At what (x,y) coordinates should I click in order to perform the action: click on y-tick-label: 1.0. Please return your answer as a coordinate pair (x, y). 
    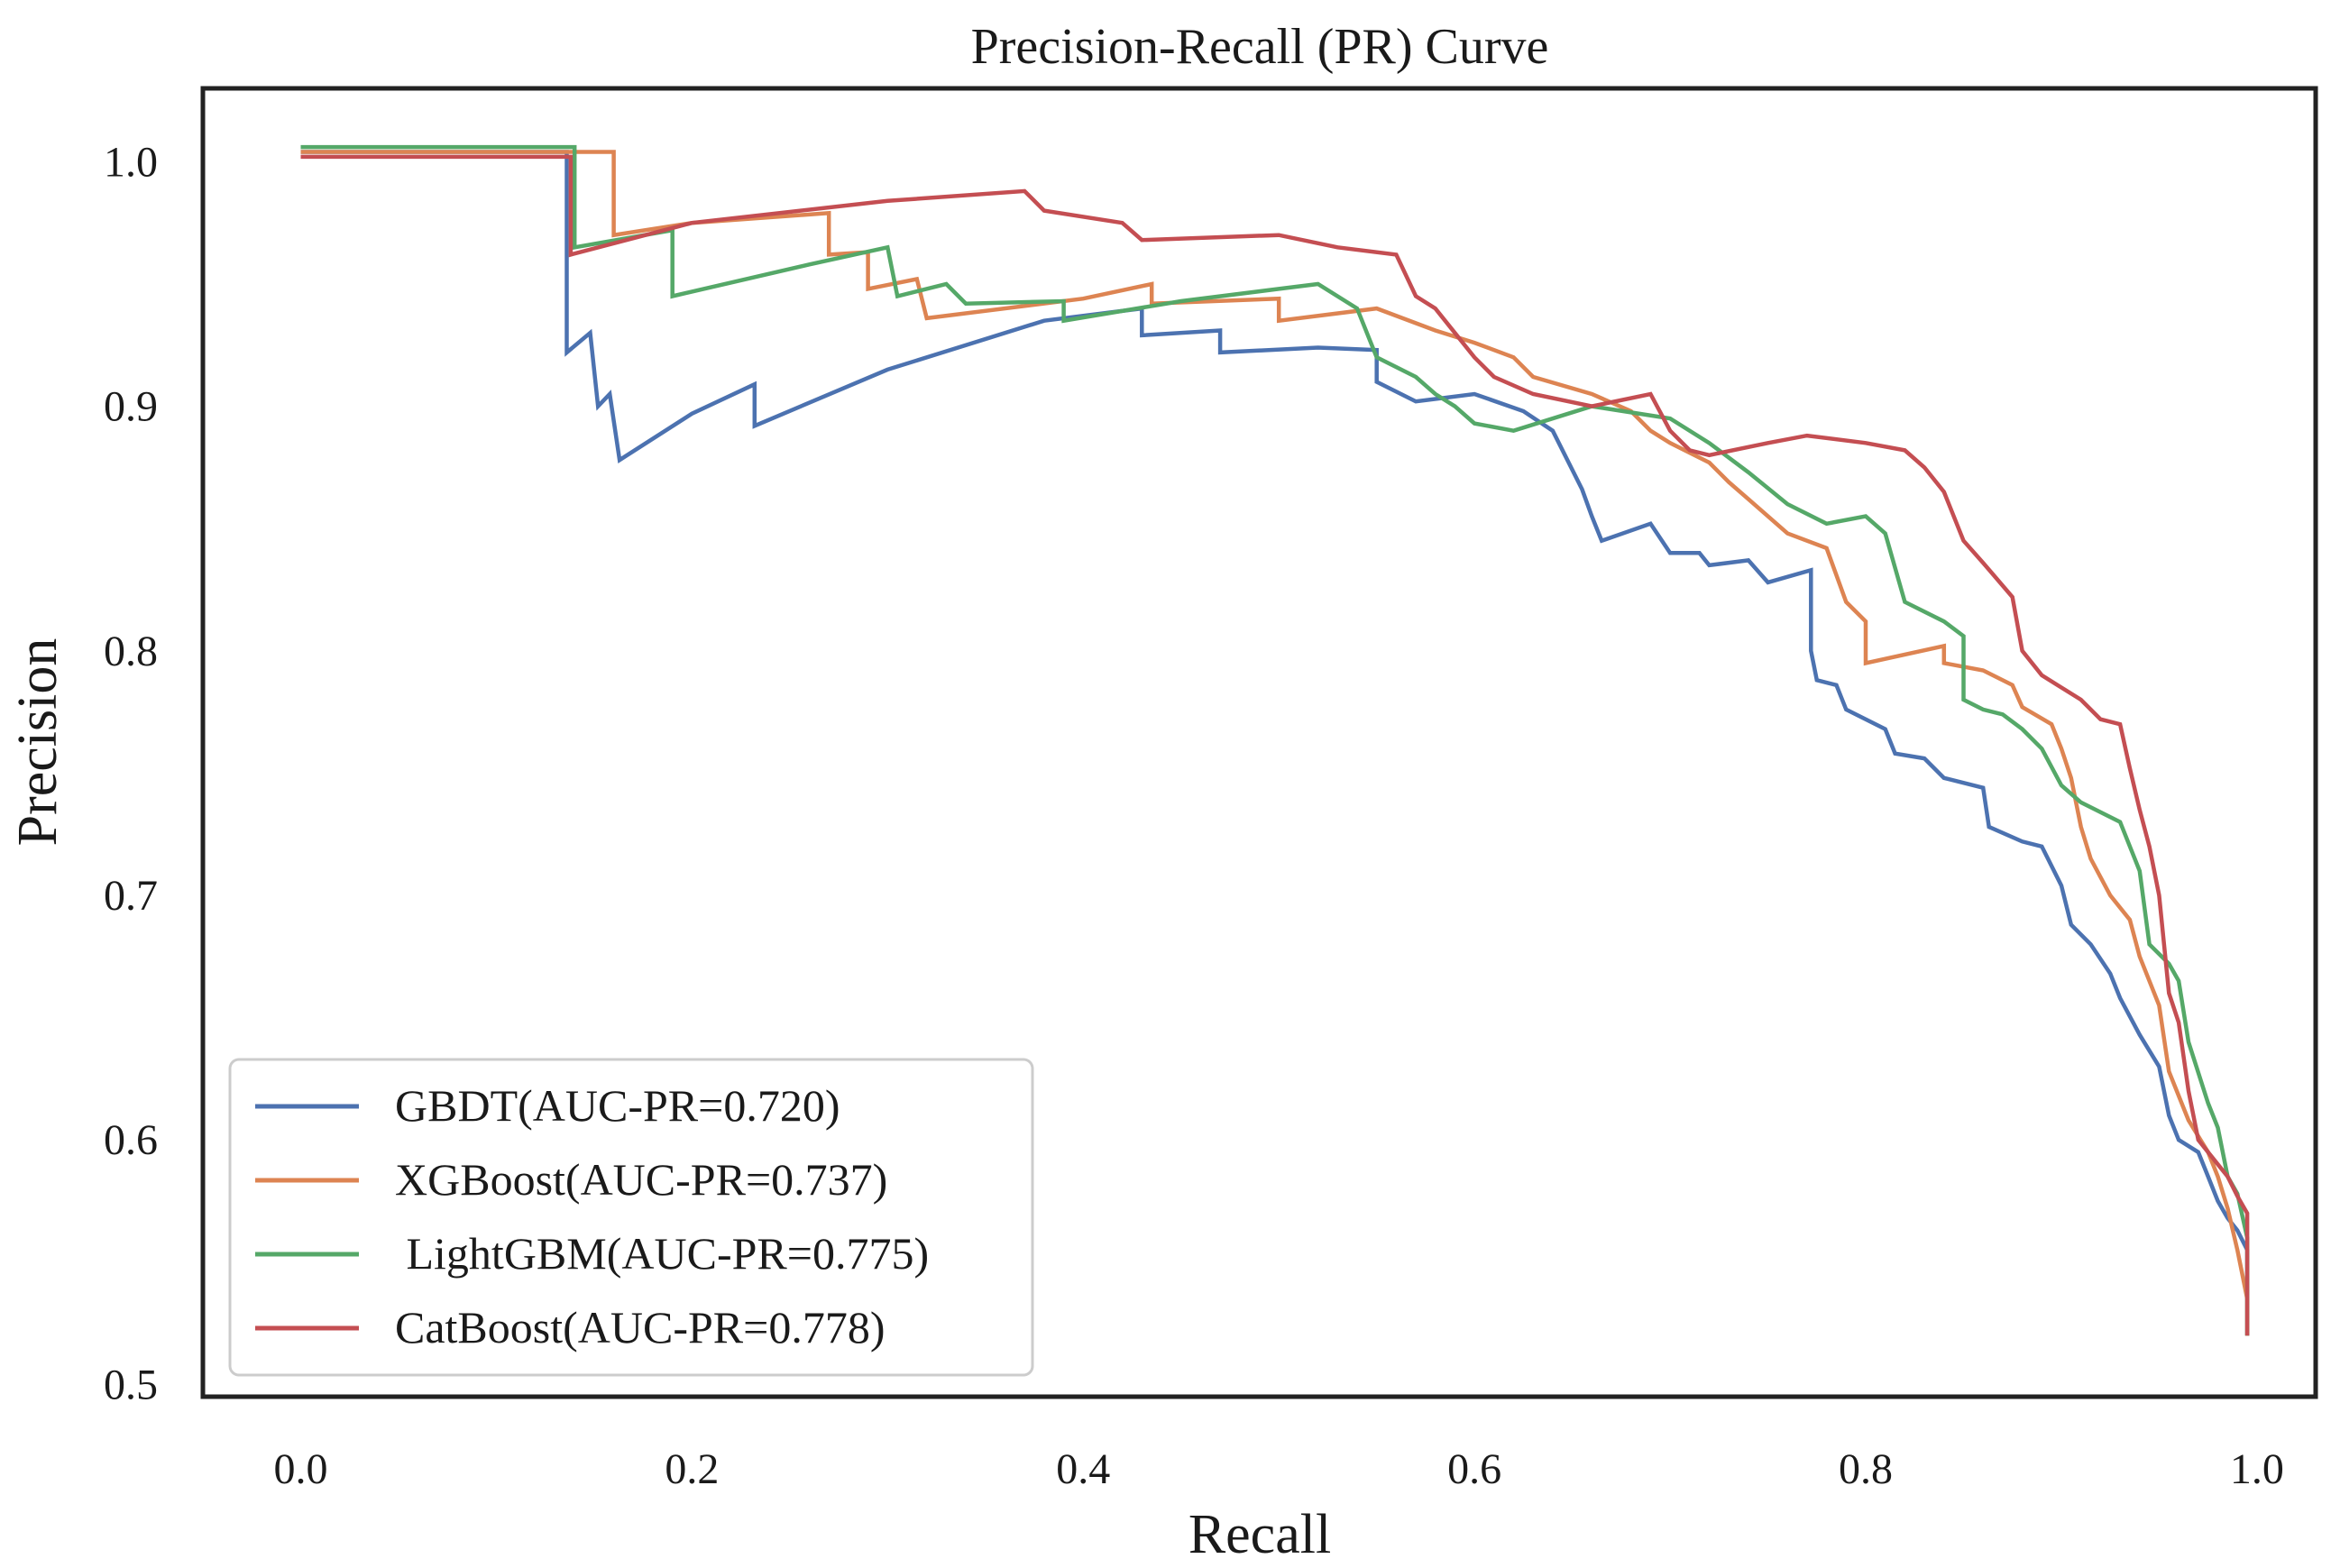
    Looking at the image, I should click on (131, 162).